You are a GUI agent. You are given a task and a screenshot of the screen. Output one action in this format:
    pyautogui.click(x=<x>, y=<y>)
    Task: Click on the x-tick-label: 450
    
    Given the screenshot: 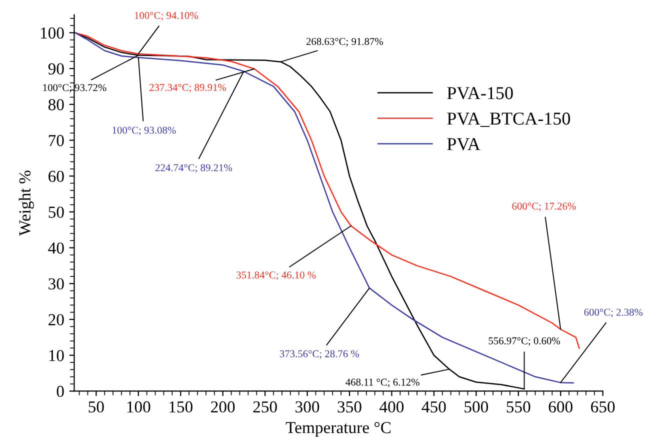 What is the action you would take?
    pyautogui.click(x=434, y=407)
    